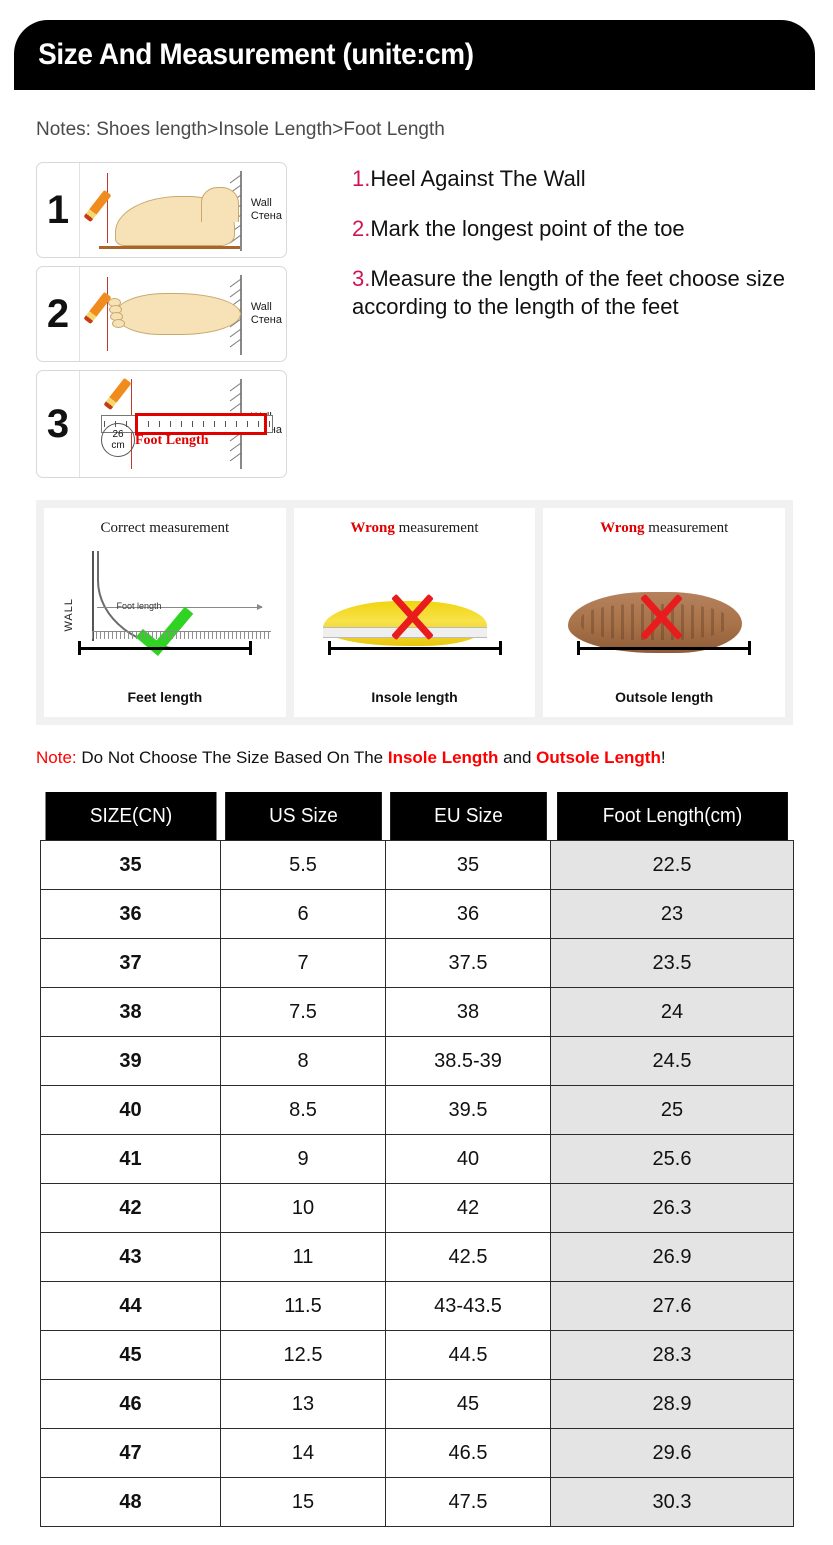 The height and width of the screenshot is (1545, 833). Describe the element at coordinates (468, 816) in the screenshot. I see `column-header-eu-size: EU Size` at that location.